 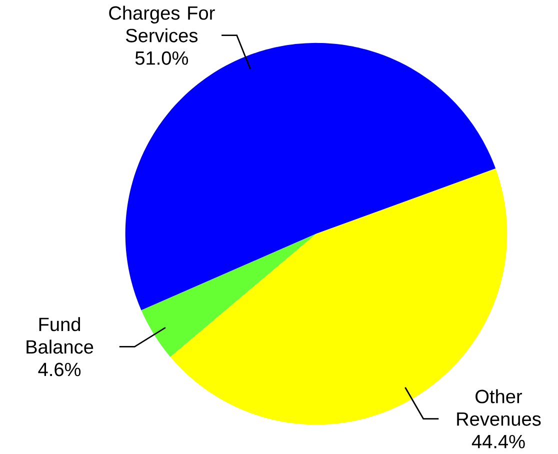 I want to click on slice-label: Charges For Services, so click(x=162, y=24).